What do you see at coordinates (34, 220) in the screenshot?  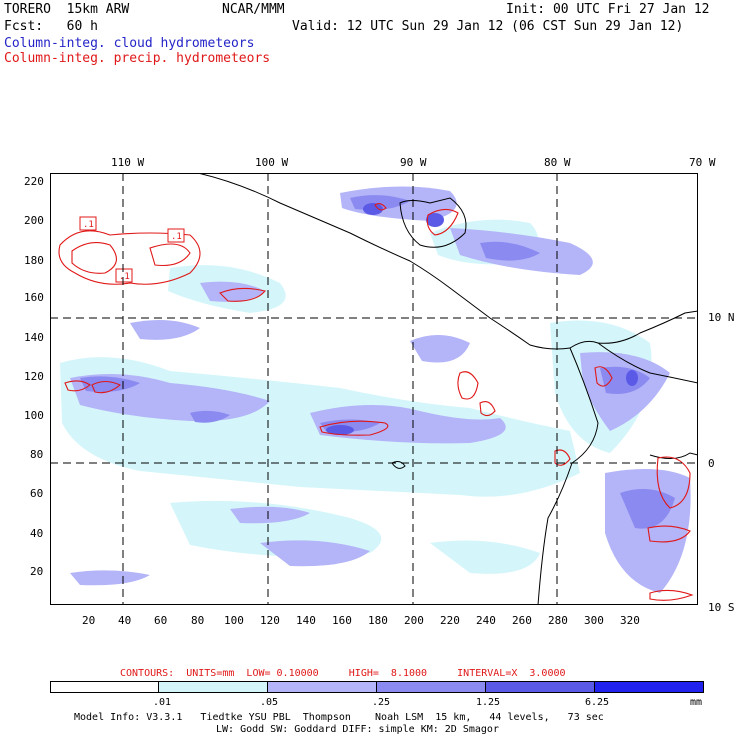 I see `y-label-200: 200` at bounding box center [34, 220].